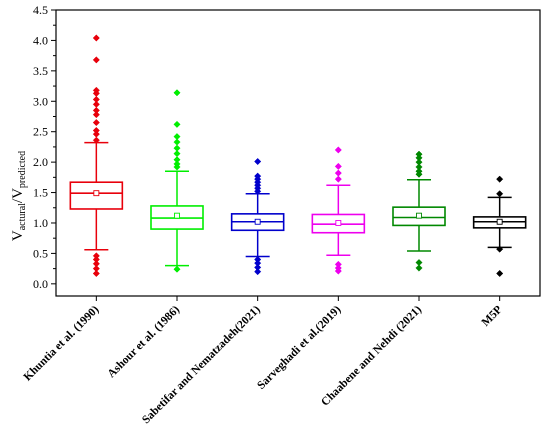  What do you see at coordinates (40, 253) in the screenshot?
I see `y-tick-label: 0.5` at bounding box center [40, 253].